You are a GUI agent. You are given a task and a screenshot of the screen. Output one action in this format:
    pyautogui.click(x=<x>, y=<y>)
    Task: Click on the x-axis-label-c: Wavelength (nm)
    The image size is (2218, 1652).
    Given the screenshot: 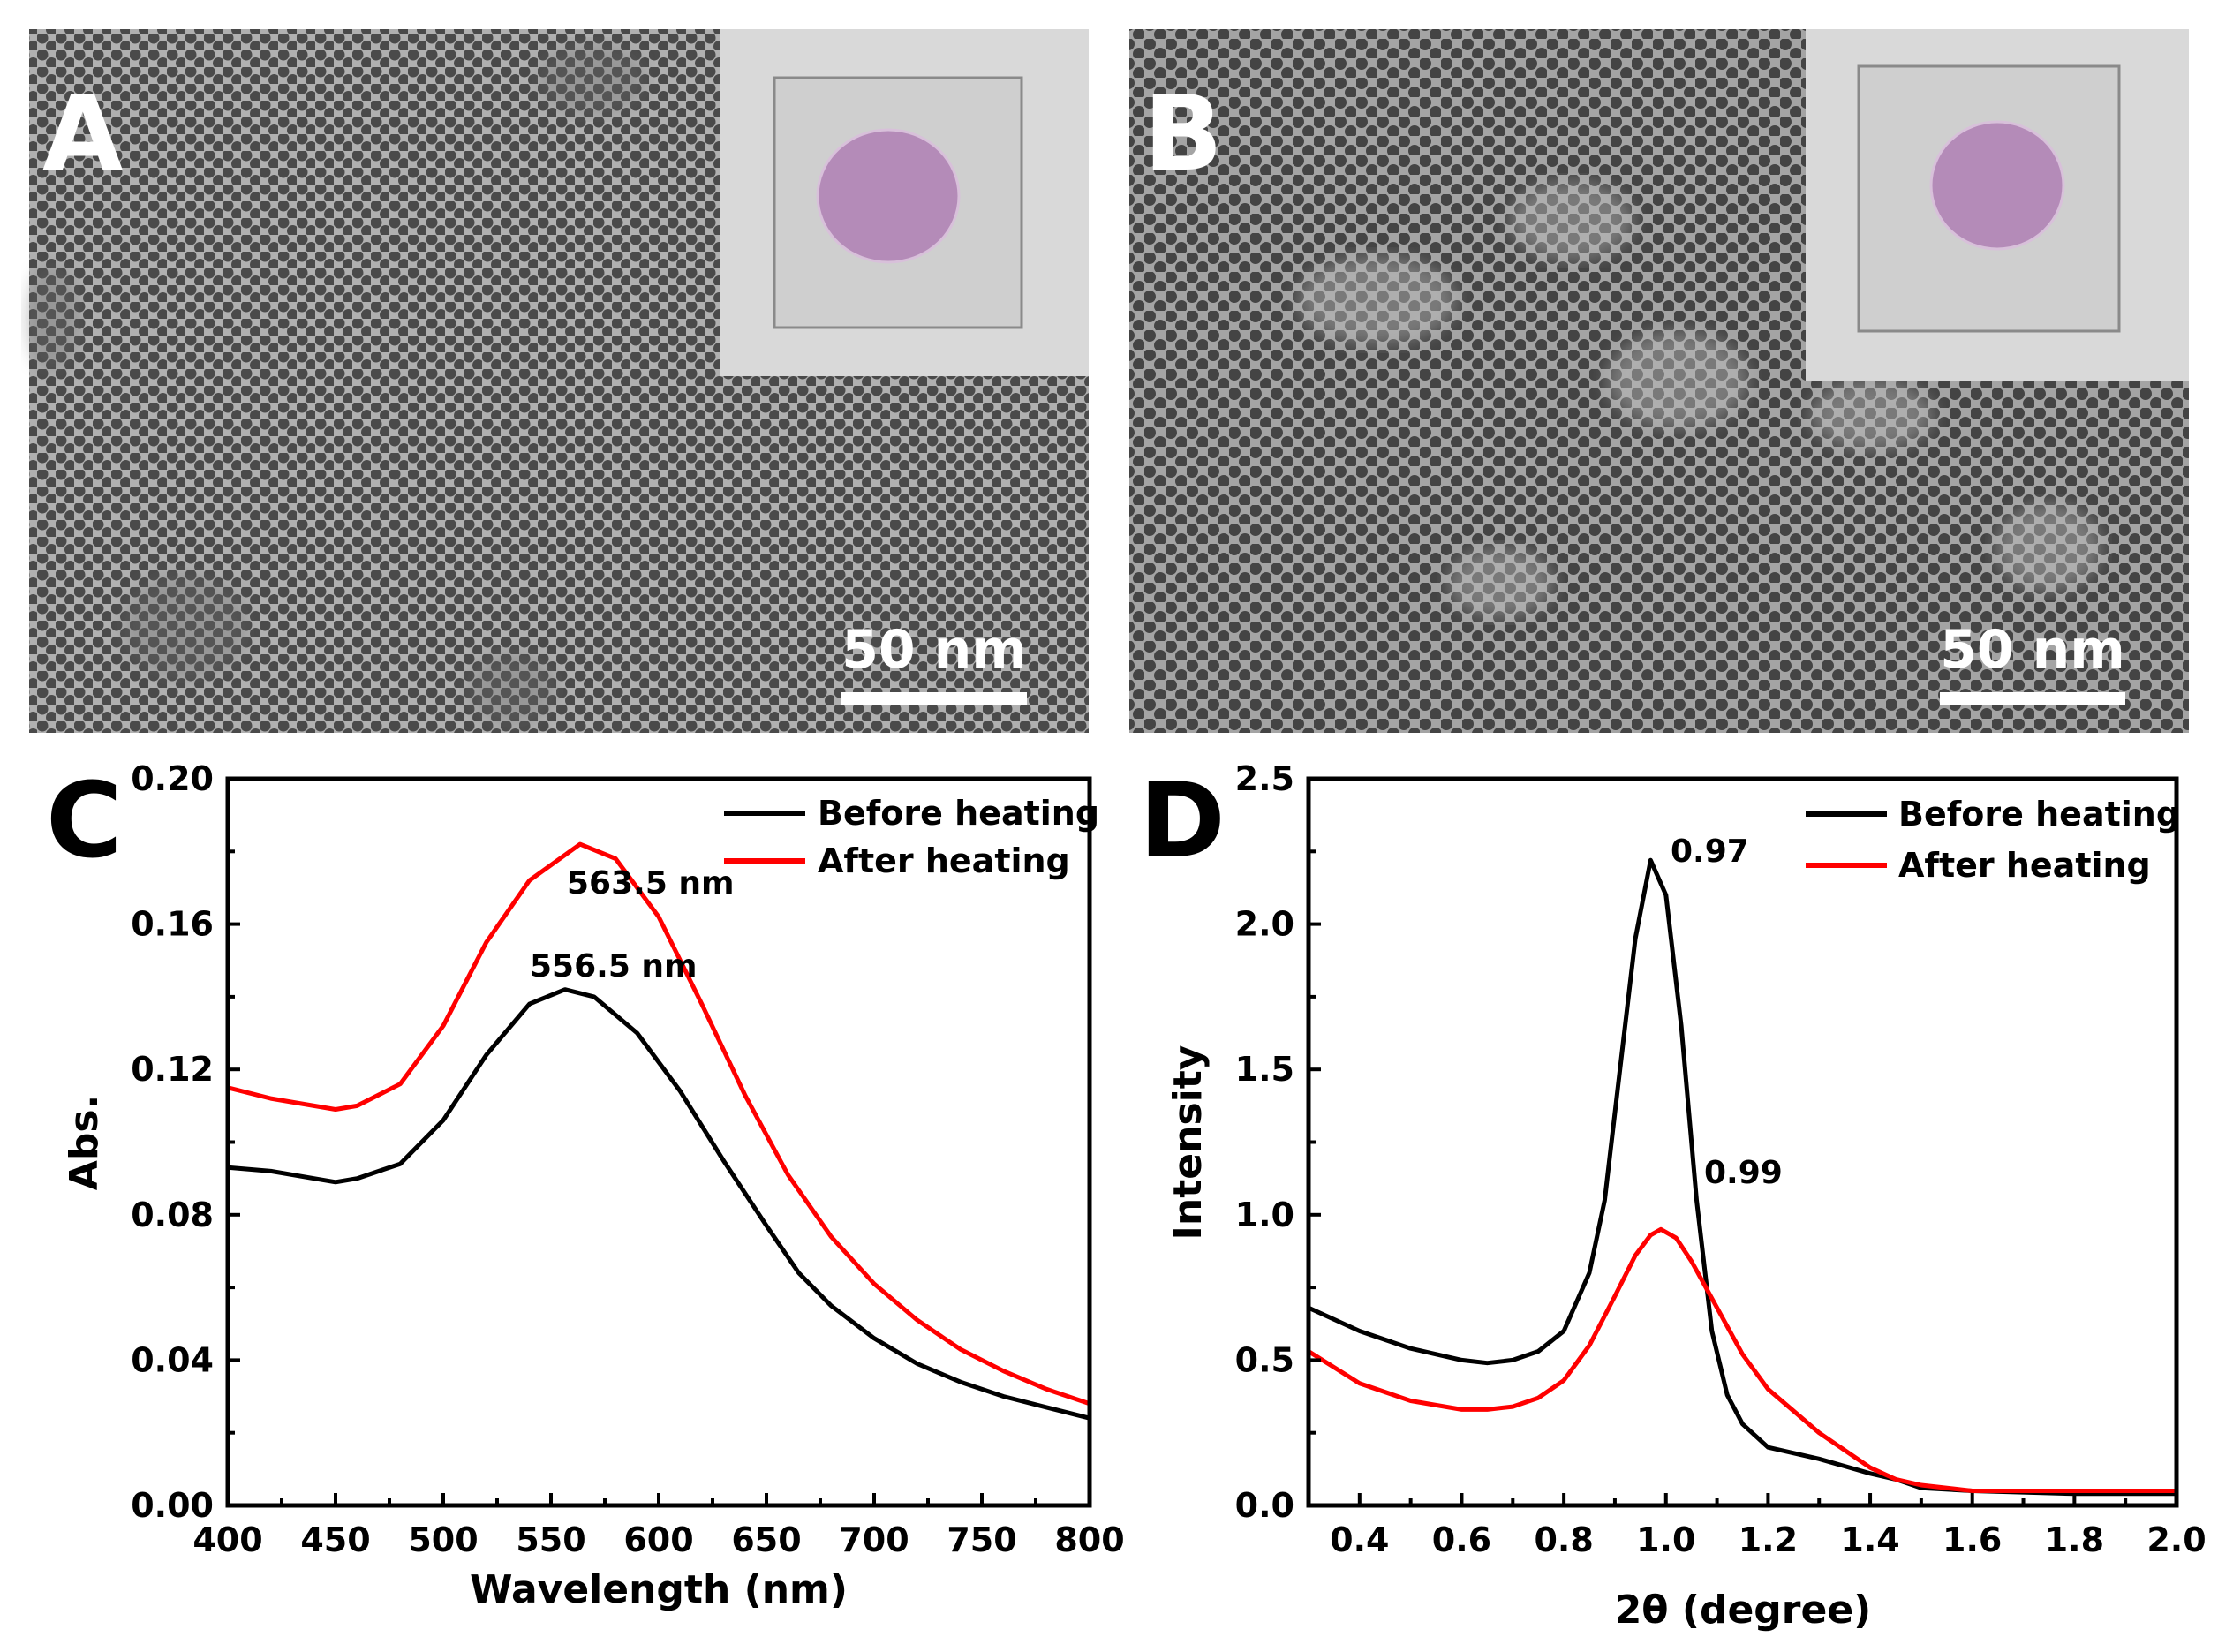 What is the action you would take?
    pyautogui.click(x=659, y=1589)
    